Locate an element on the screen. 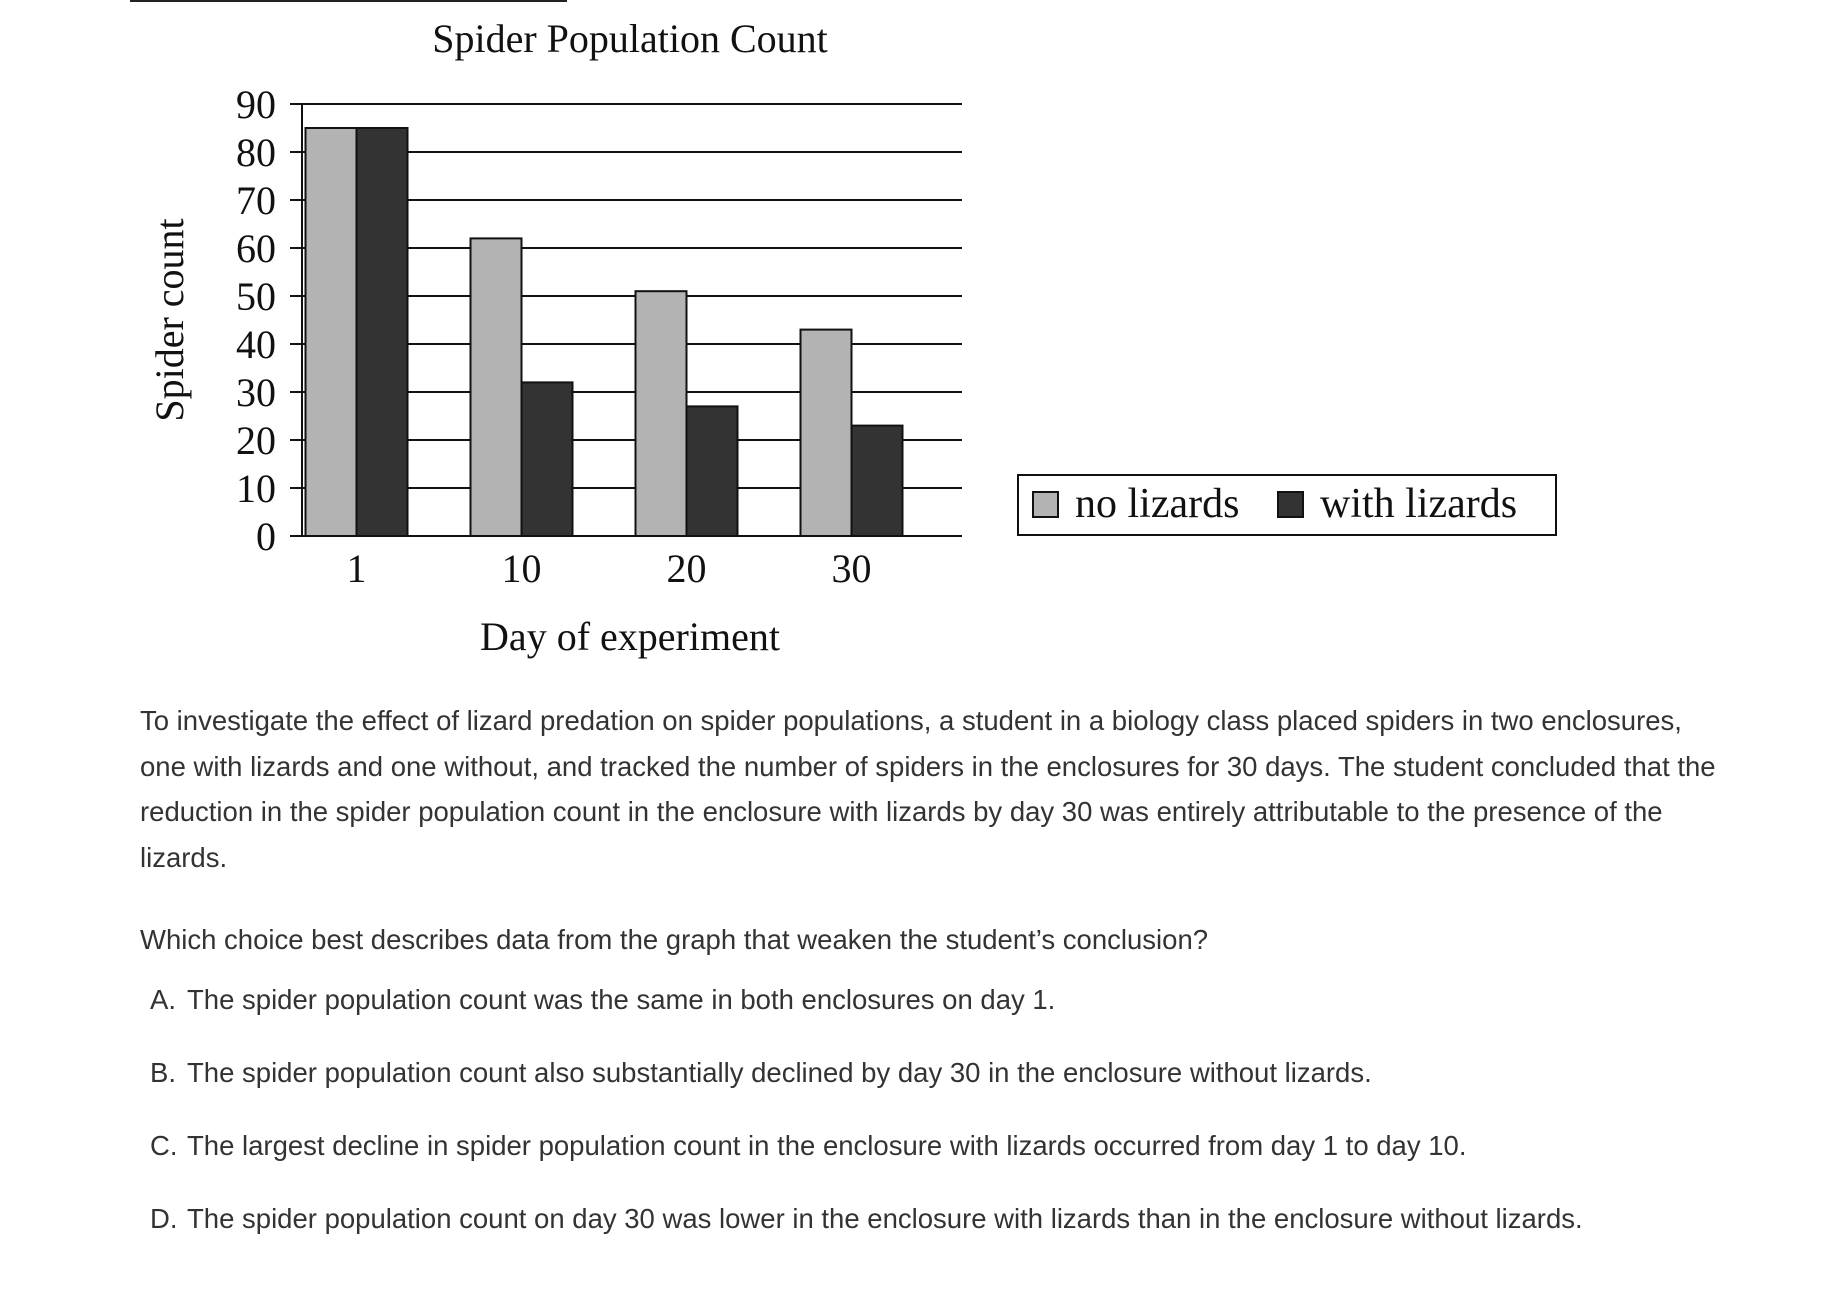 Image resolution: width=1836 pixels, height=1302 pixels. legend: no lizards with lizards is located at coordinates (1287, 505).